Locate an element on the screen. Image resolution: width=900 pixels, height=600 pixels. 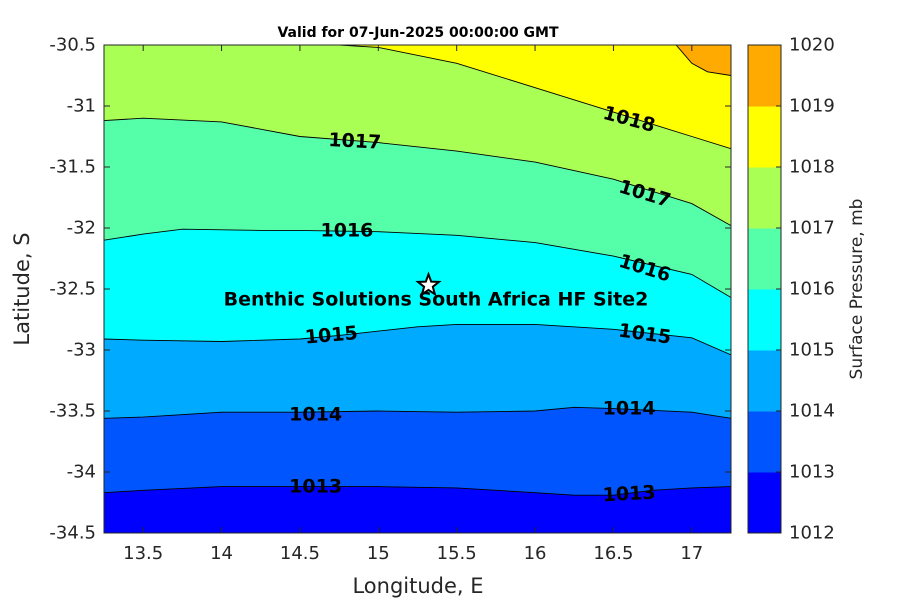
x-tick-label: 15.5 is located at coordinates (457, 553).